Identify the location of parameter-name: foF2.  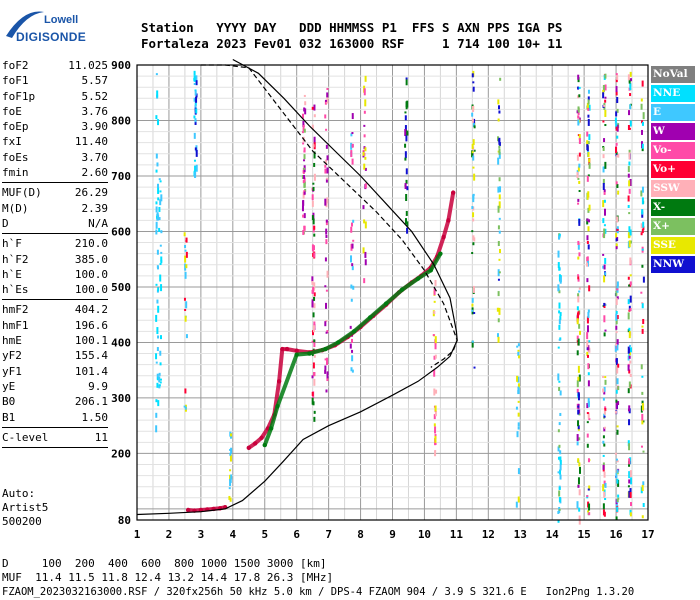
(15, 65).